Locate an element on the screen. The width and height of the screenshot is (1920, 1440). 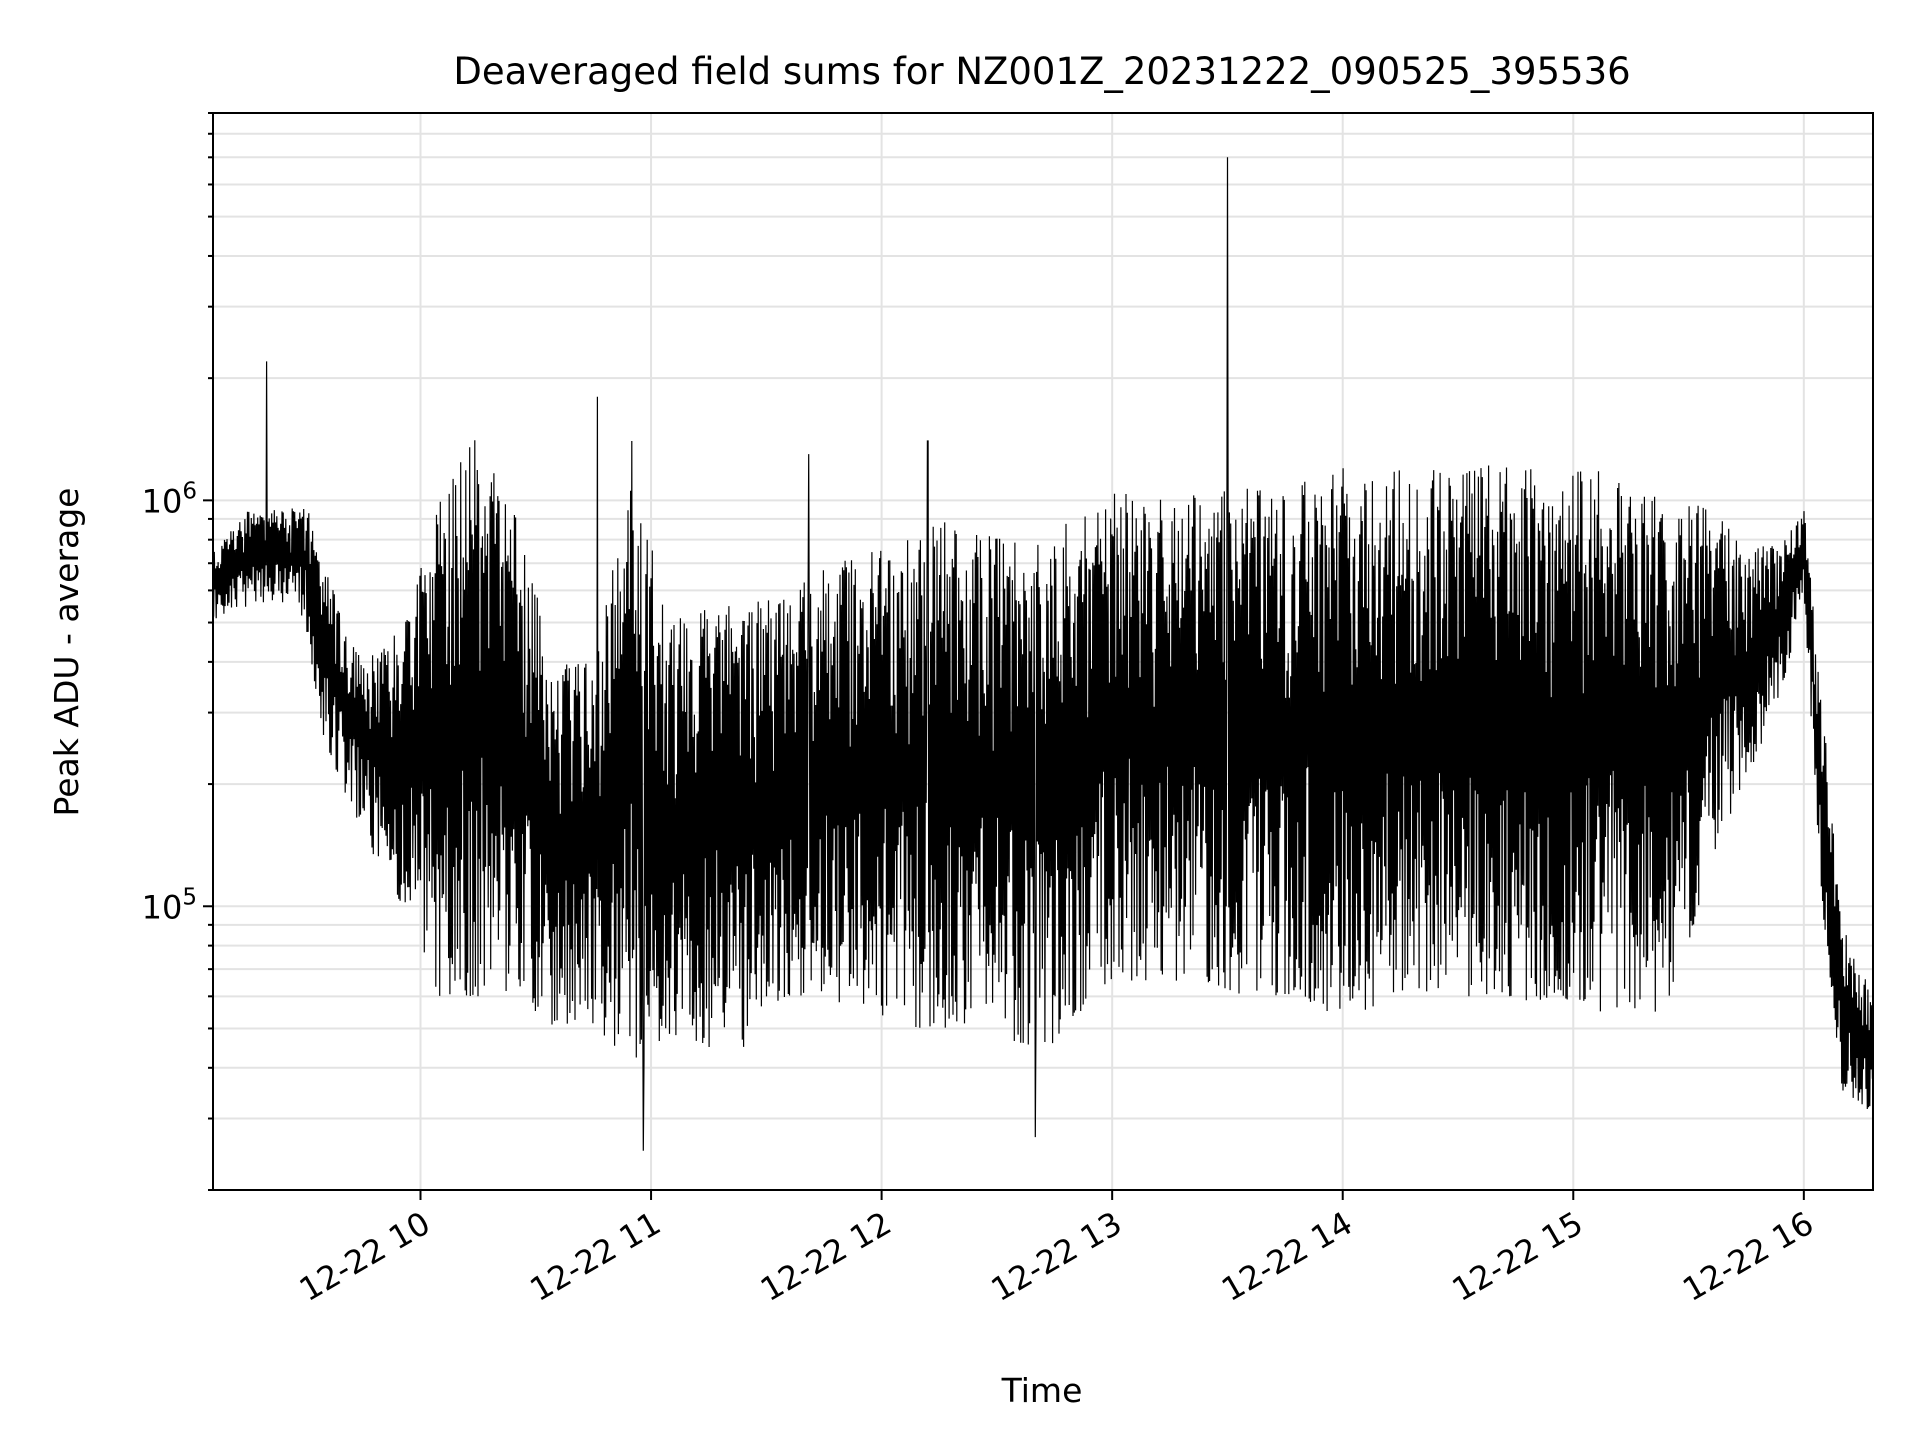
y-tick-label: 10⁵ is located at coordinates (169, 905).